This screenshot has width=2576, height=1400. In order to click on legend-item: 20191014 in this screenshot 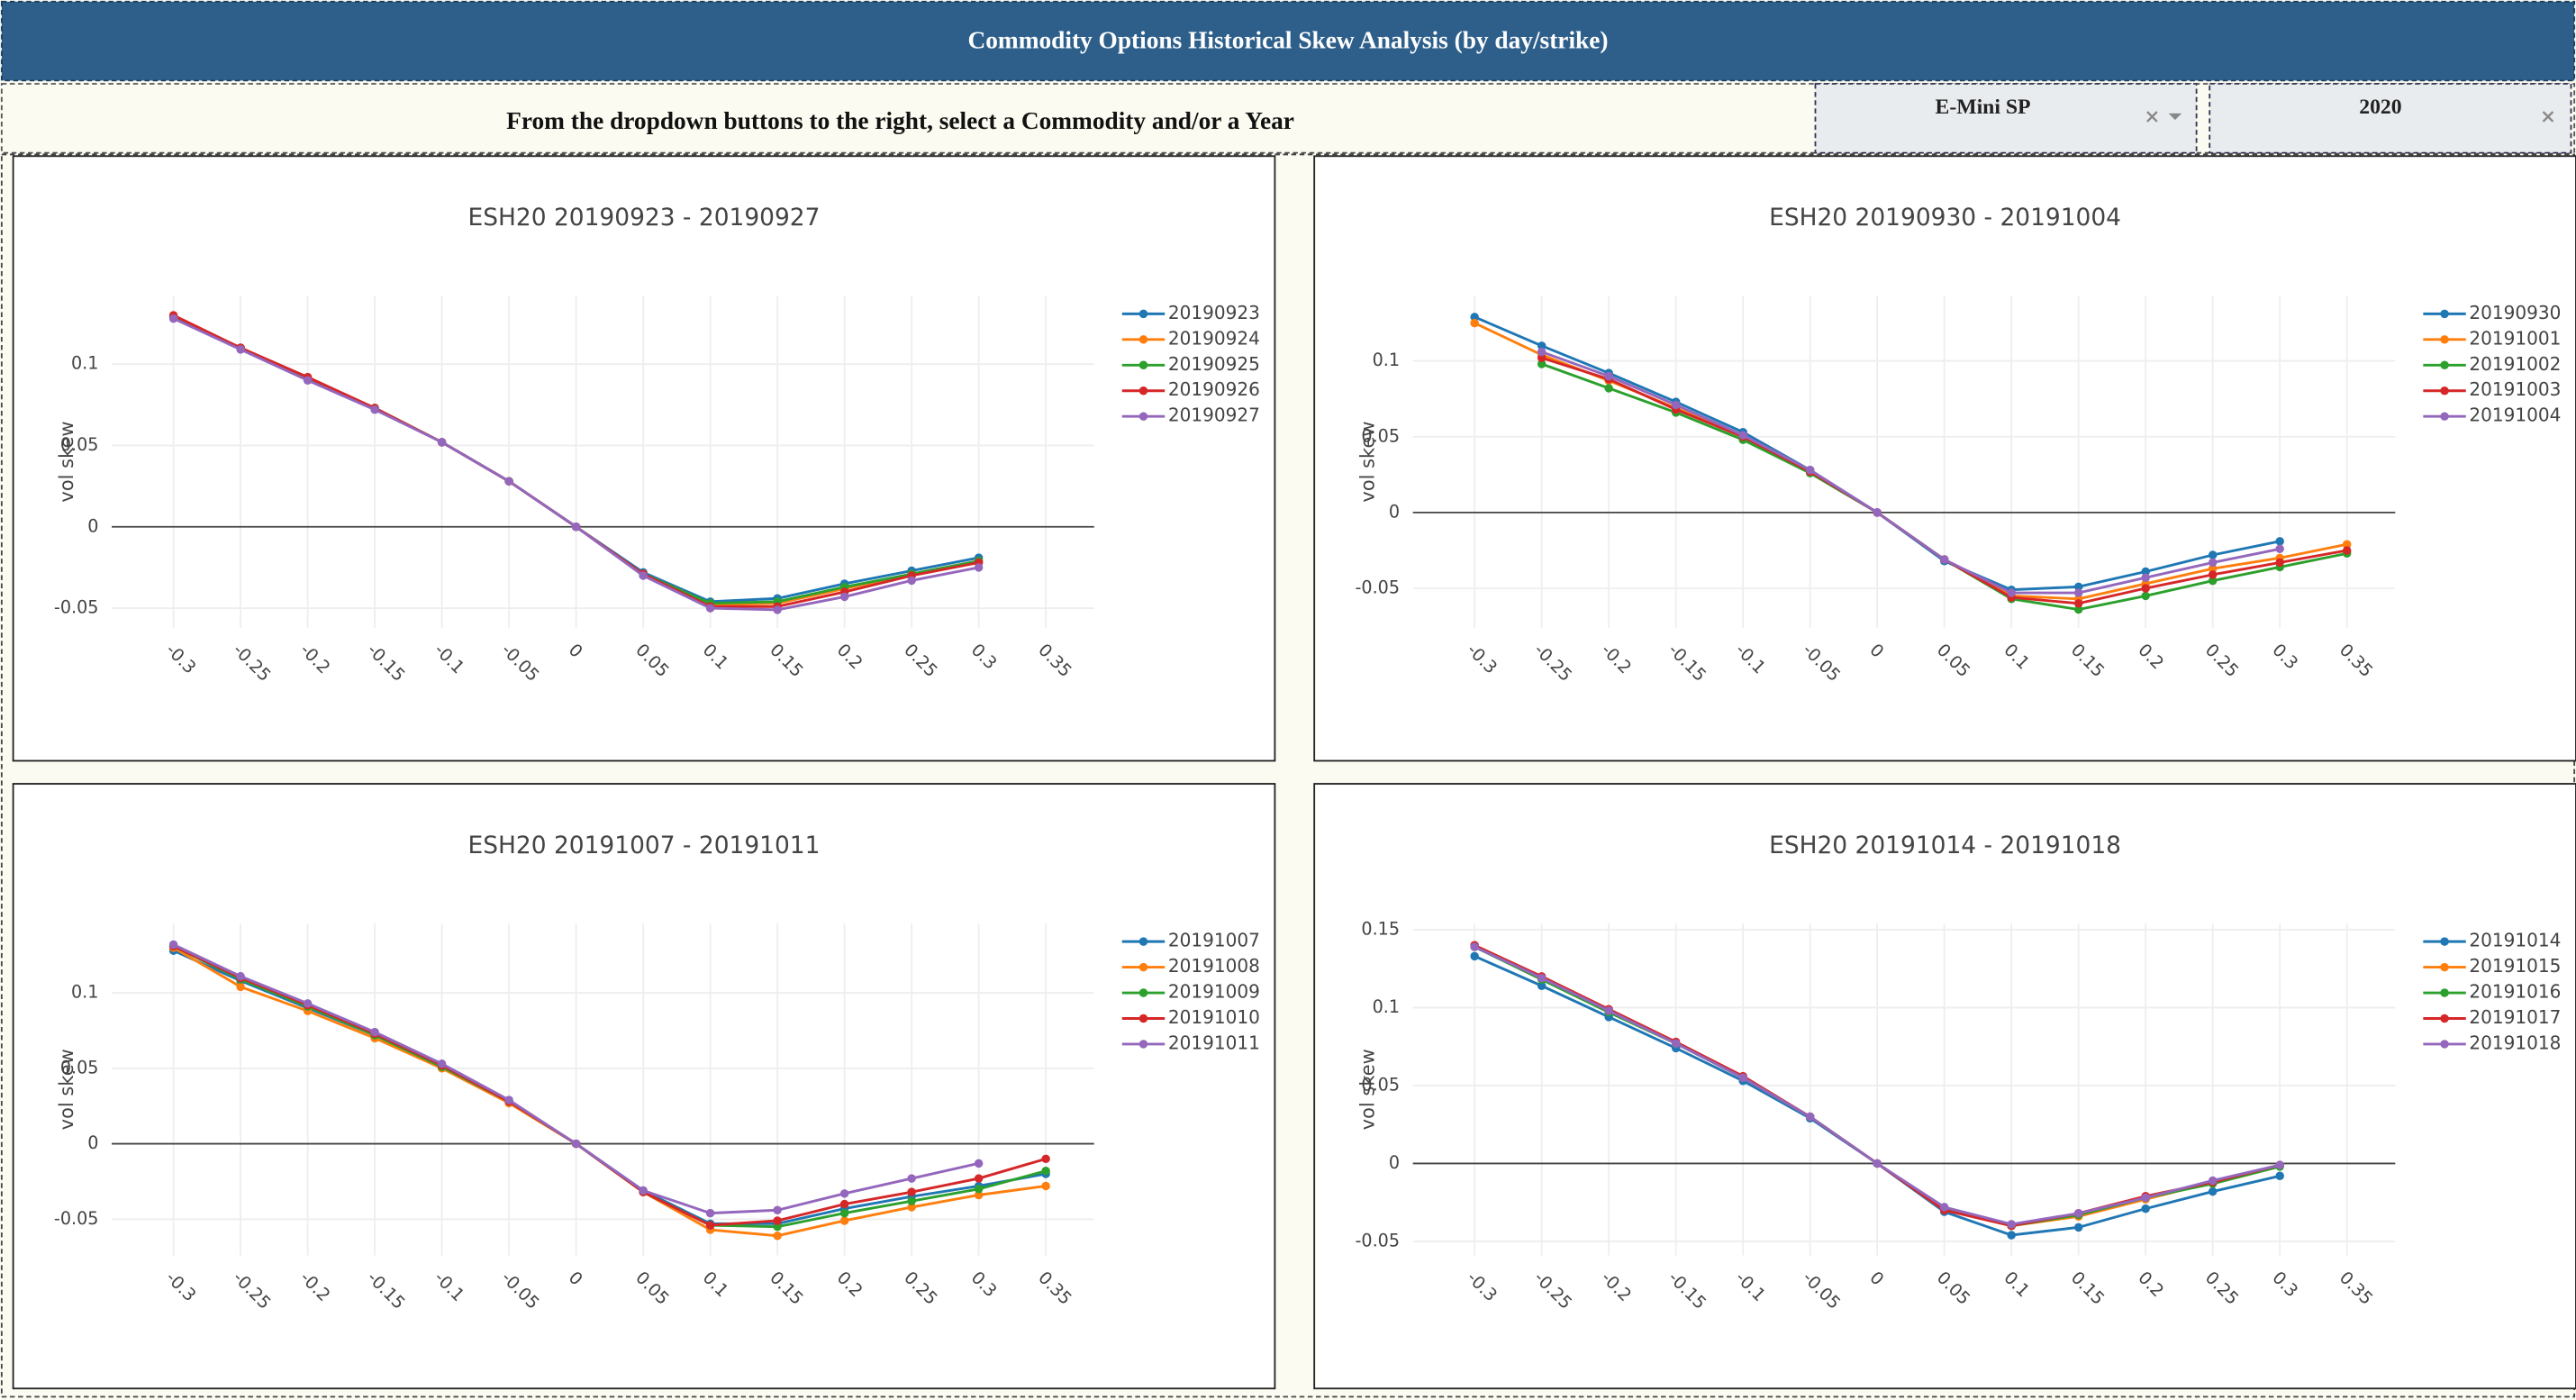, I will do `click(2492, 941)`.